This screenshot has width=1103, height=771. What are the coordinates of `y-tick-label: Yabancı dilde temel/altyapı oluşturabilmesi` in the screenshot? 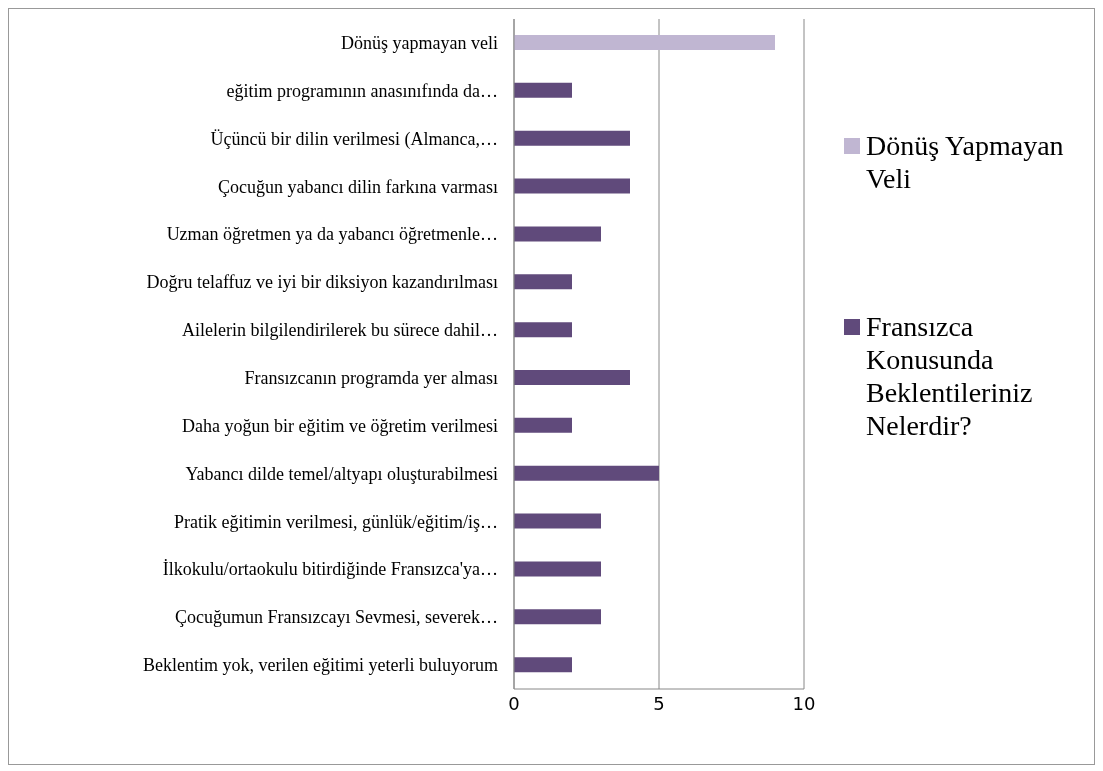 It's located at (341, 473).